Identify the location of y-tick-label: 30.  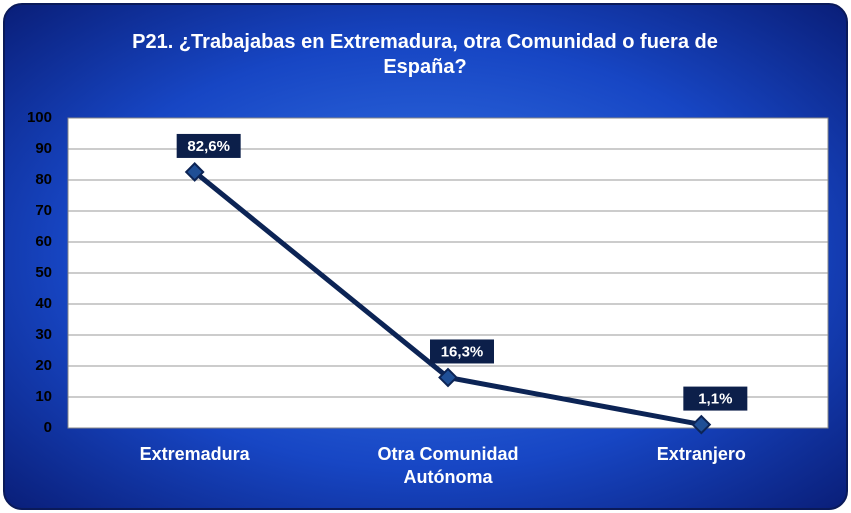
(43, 334).